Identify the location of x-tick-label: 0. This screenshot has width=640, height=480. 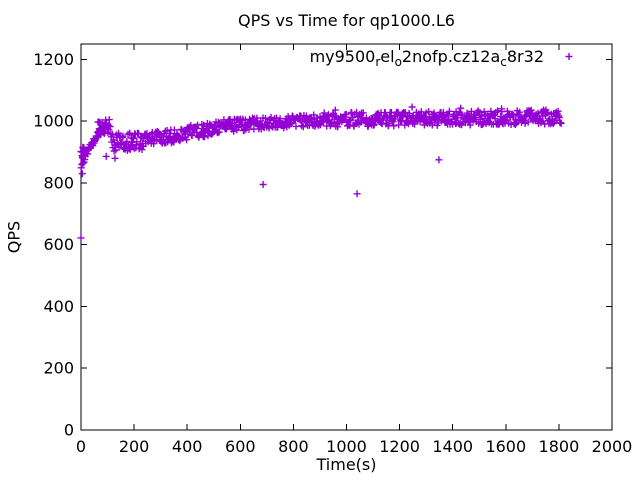
(81, 446).